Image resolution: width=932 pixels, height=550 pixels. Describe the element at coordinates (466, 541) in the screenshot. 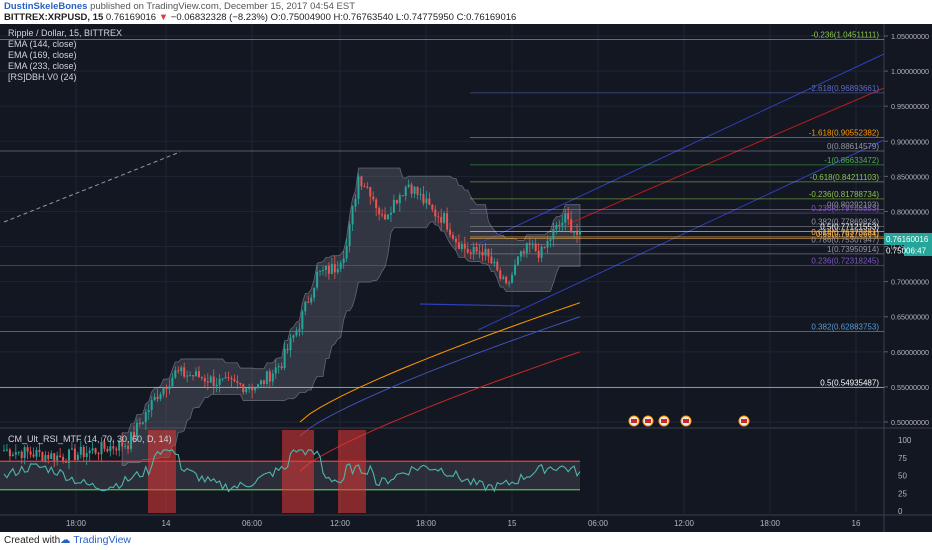

I see `footer: Created with ☁ TradingView` at that location.